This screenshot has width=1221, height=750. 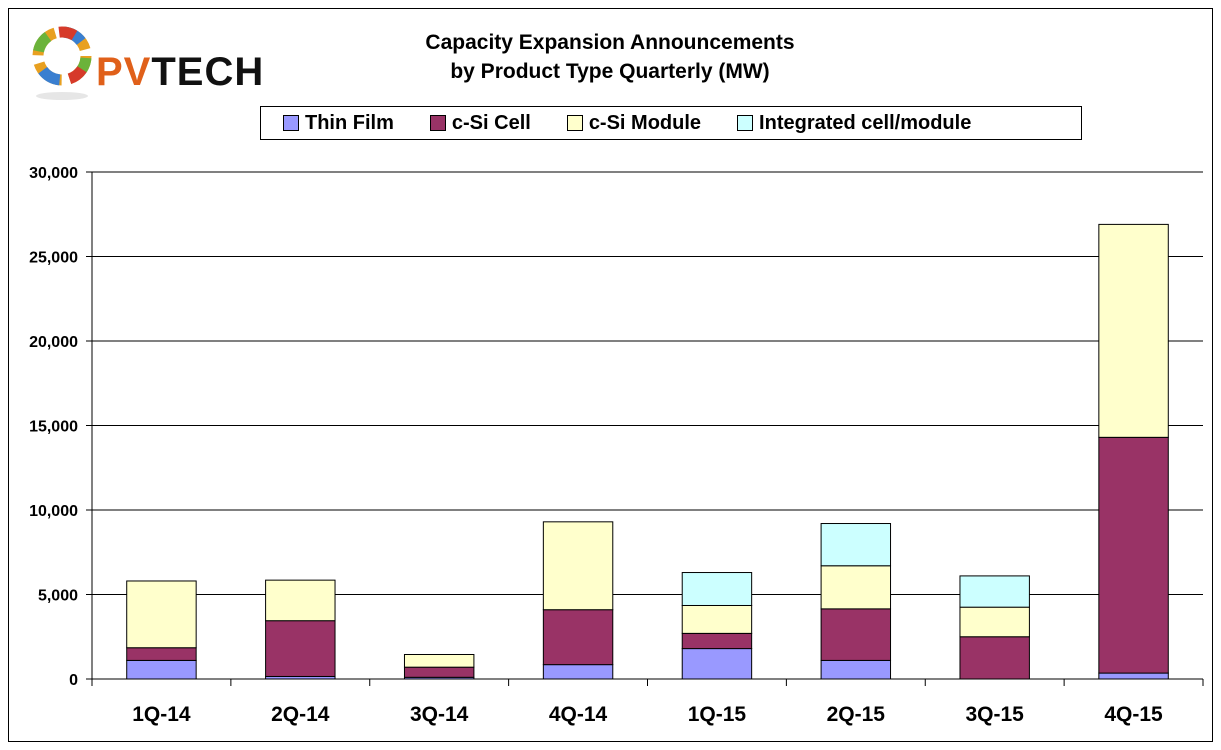 What do you see at coordinates (578, 714) in the screenshot?
I see `x-tick-label: 4Q-14` at bounding box center [578, 714].